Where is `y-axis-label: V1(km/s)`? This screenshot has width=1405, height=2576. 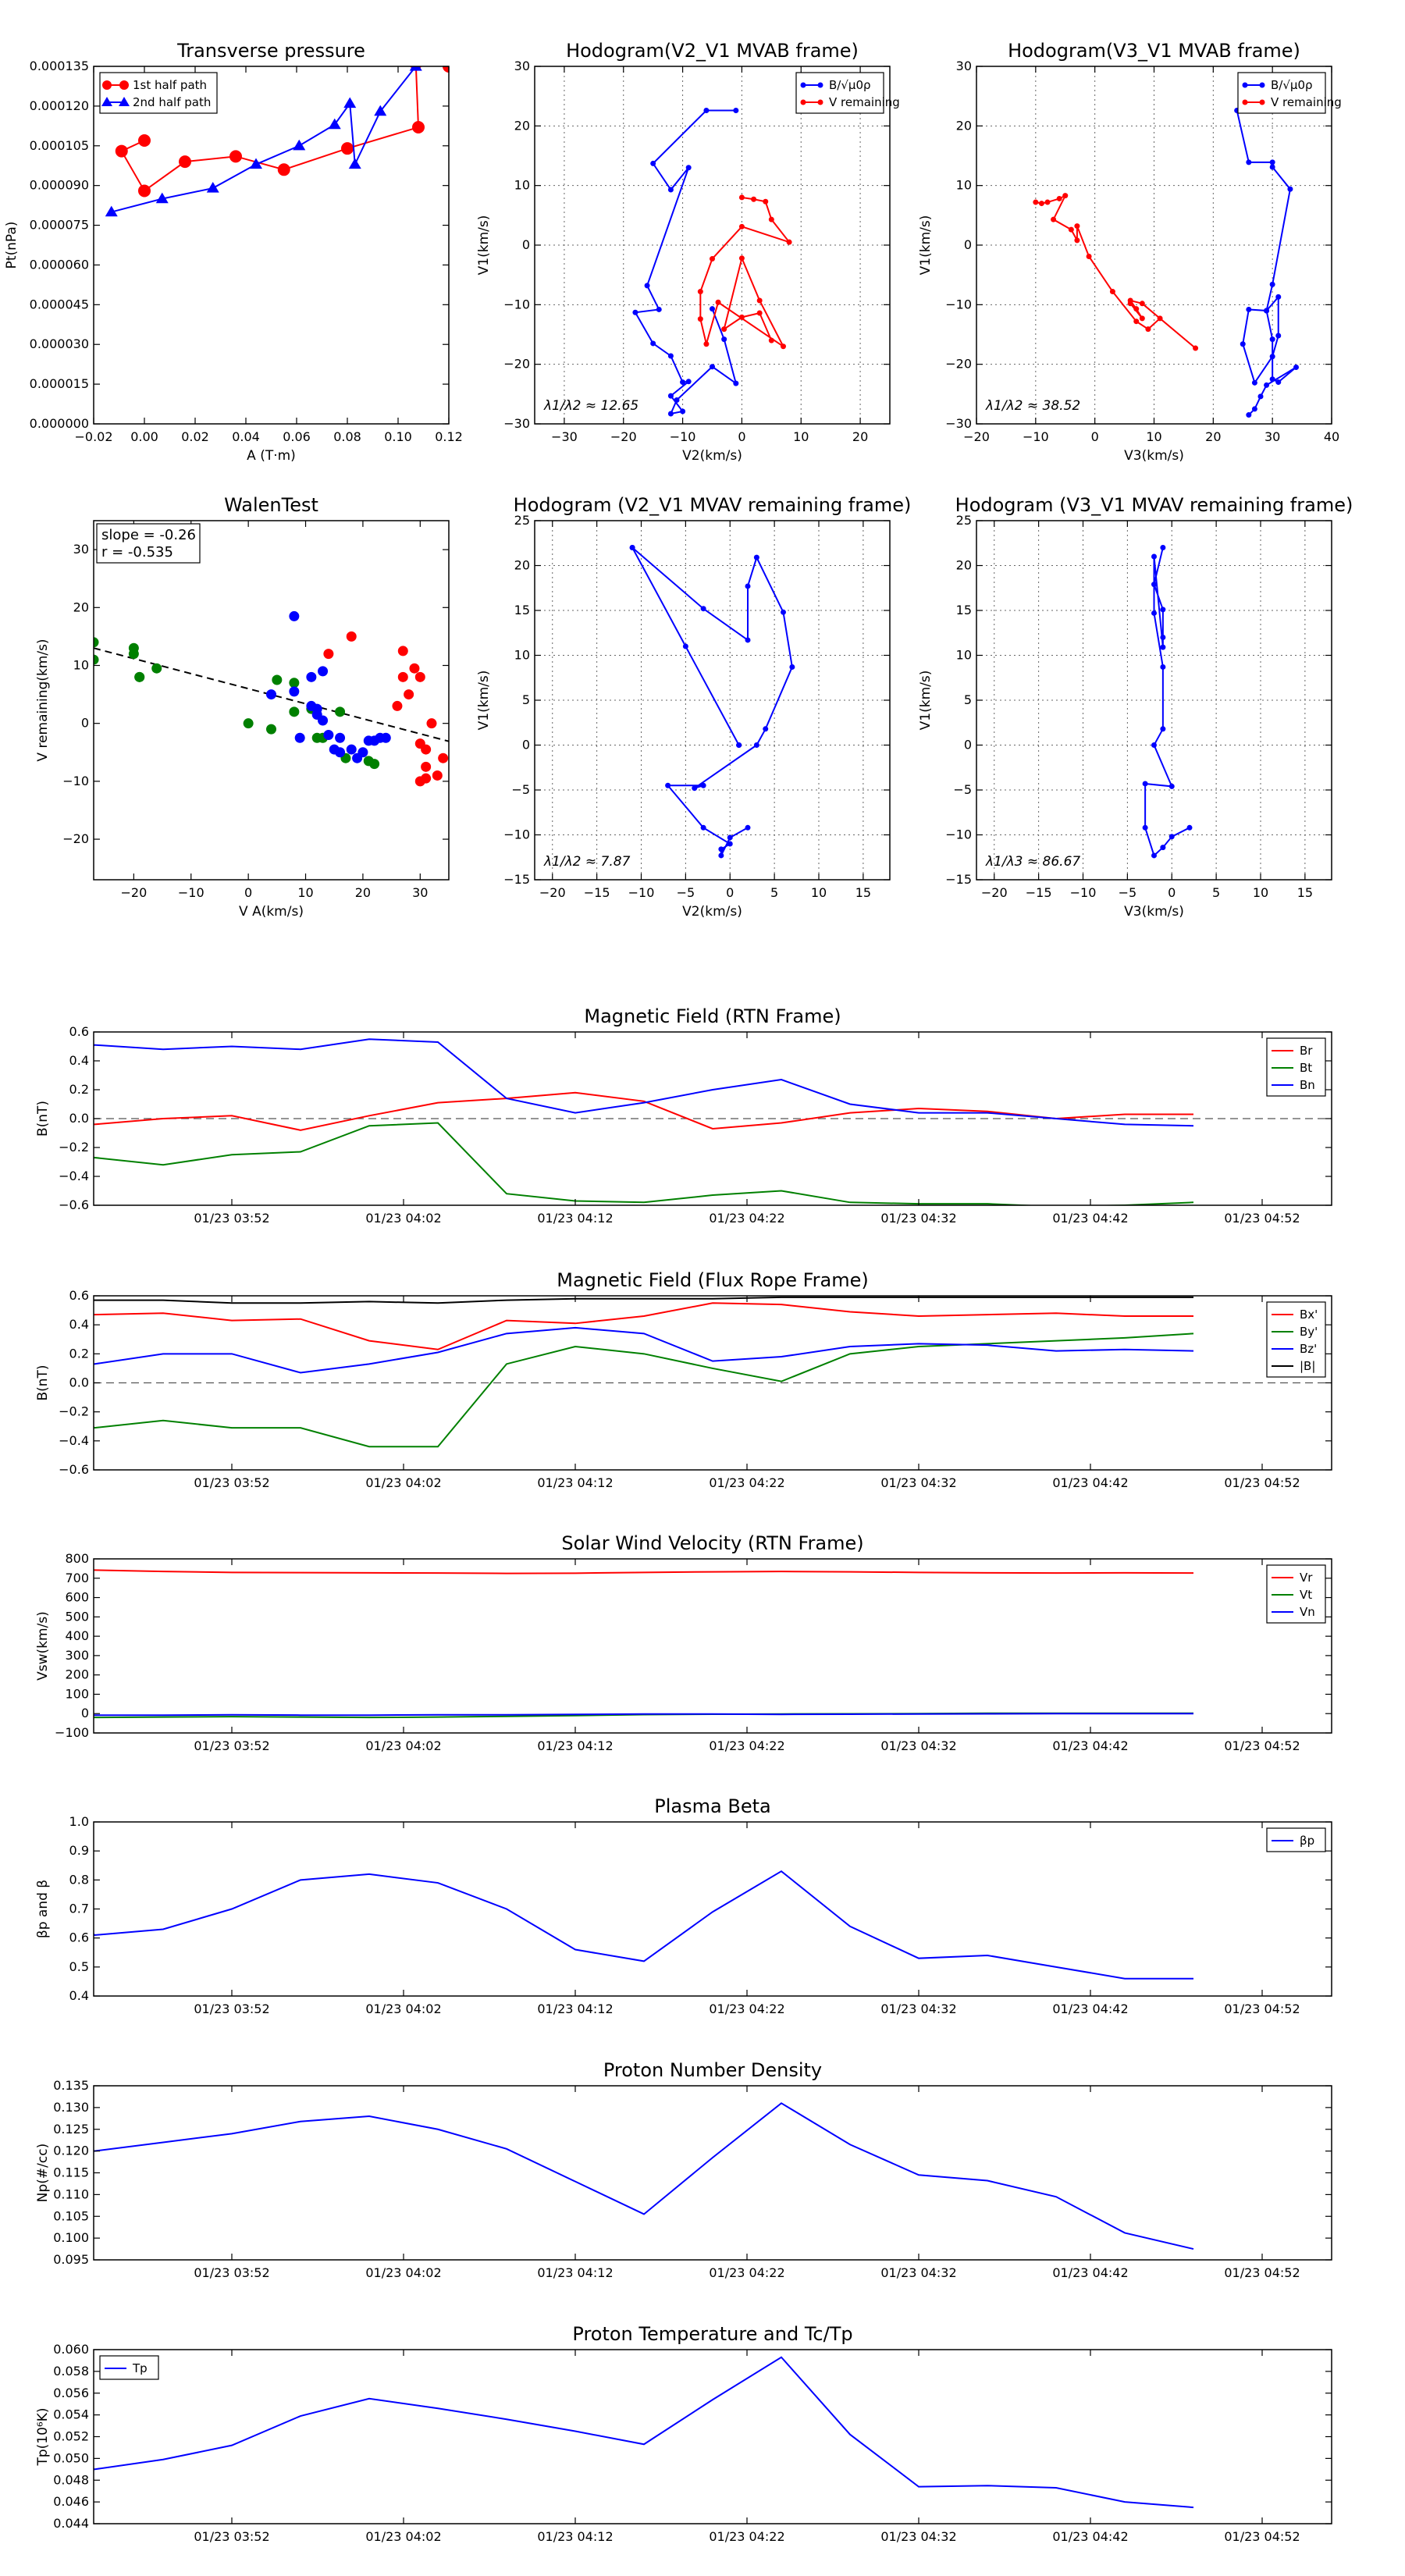
y-axis-label: V1(km/s) is located at coordinates (926, 245).